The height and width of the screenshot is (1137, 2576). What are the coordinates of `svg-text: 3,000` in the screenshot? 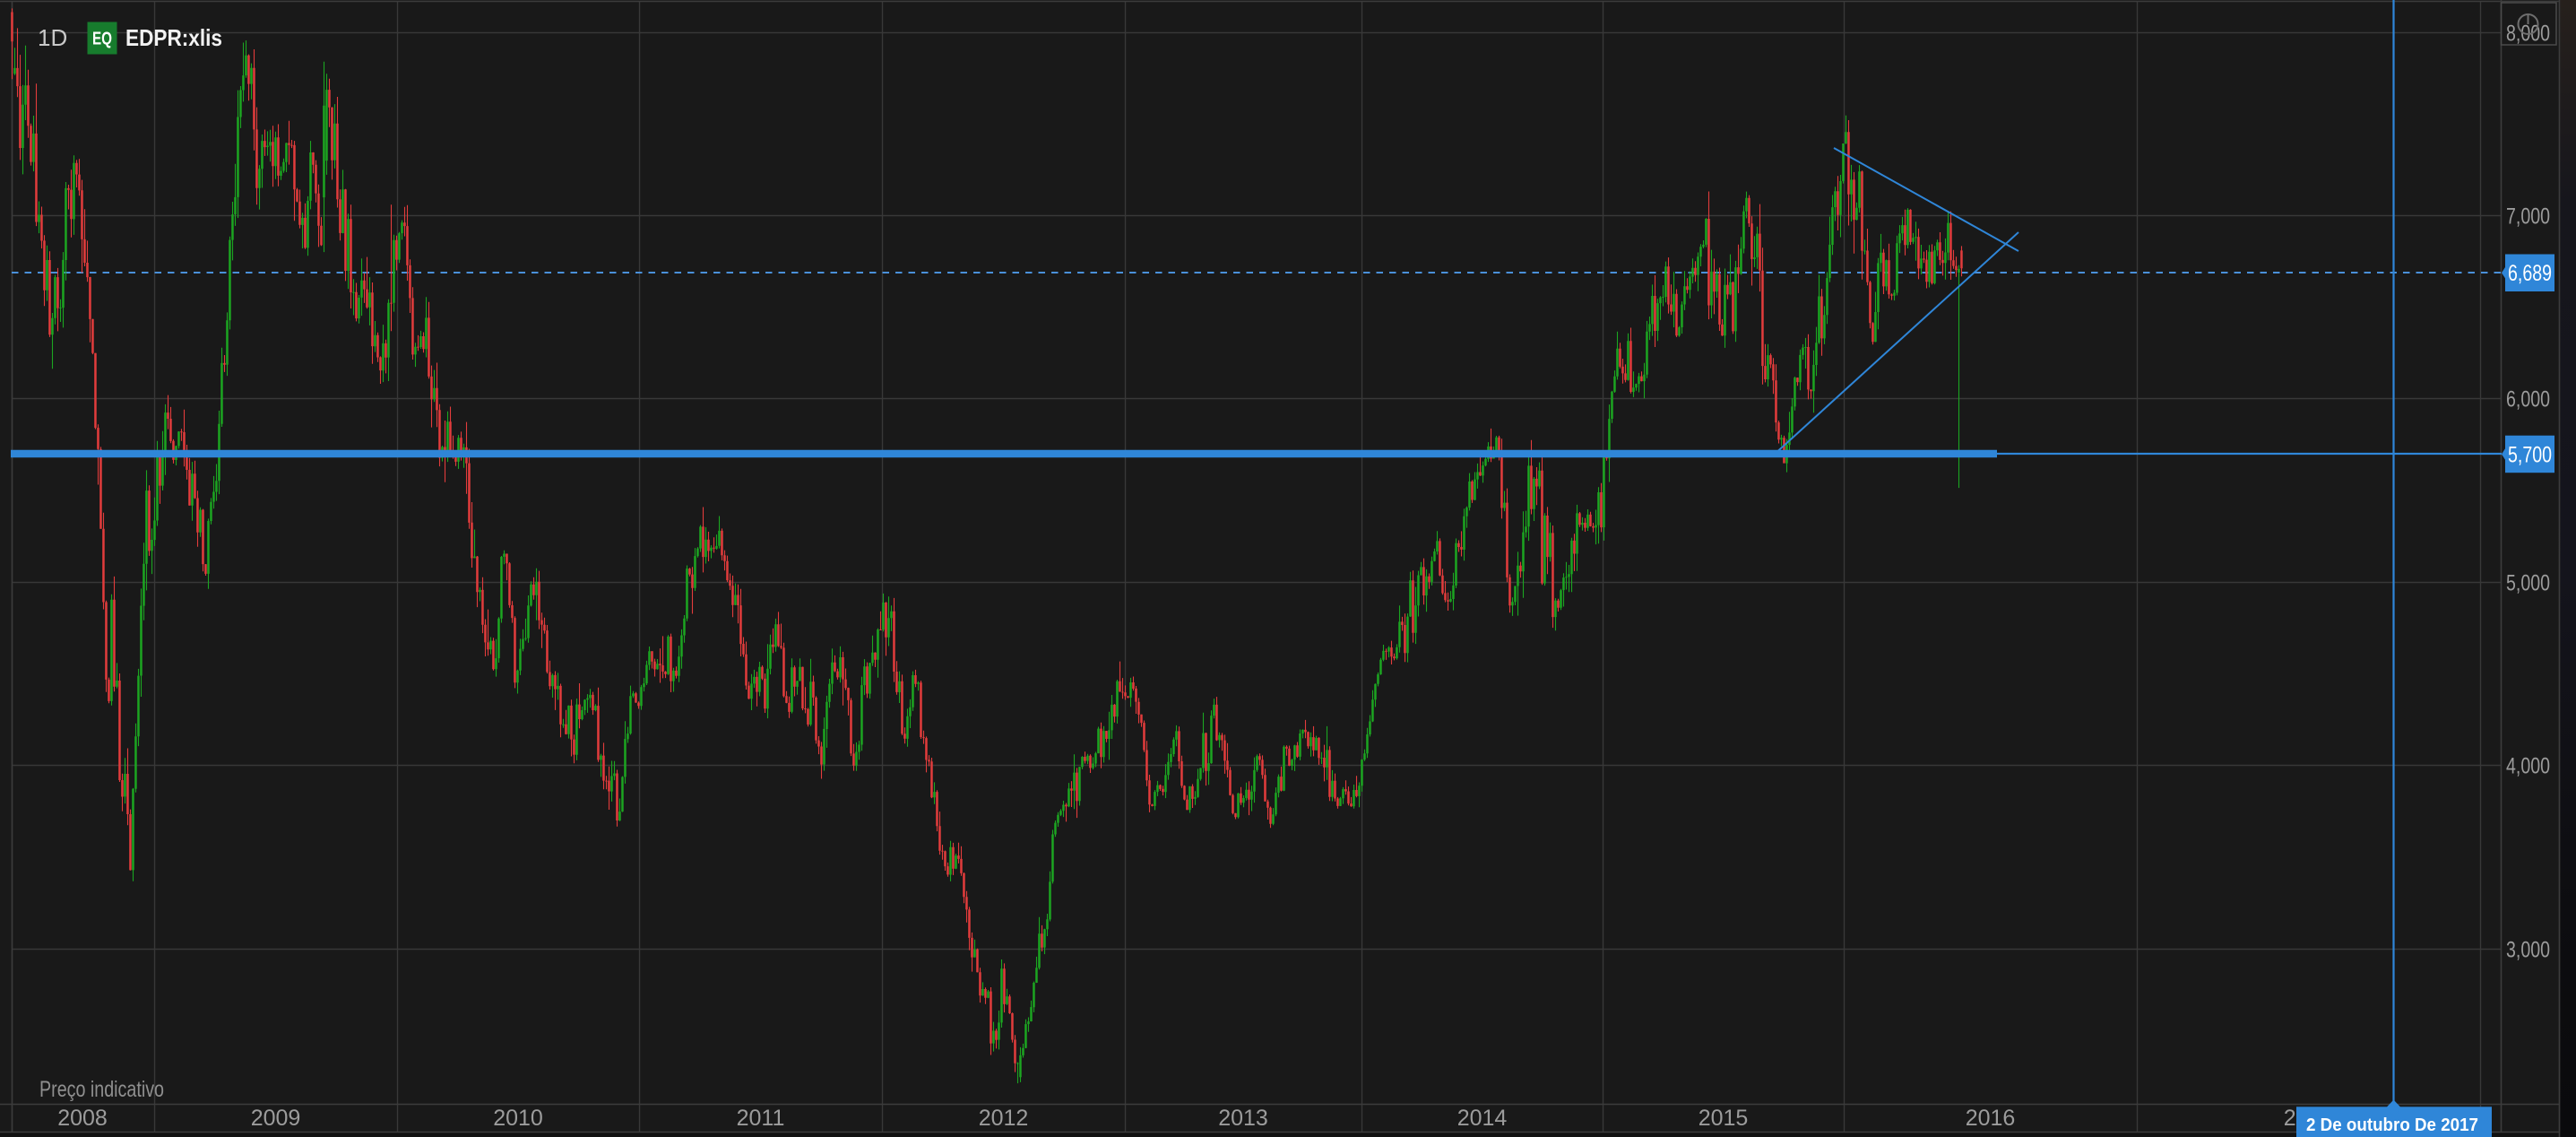 It's located at (2528, 950).